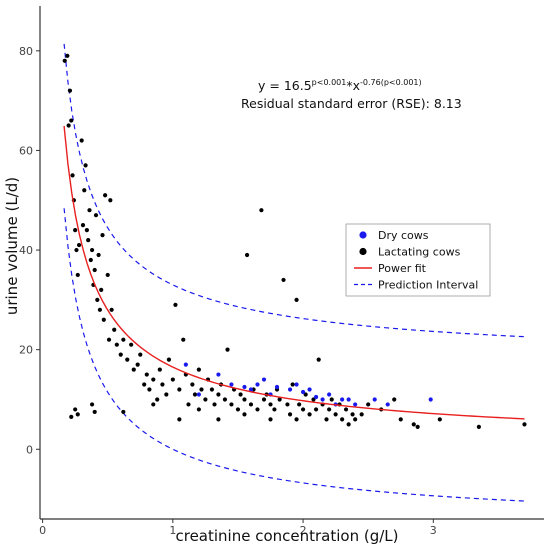 Image resolution: width=550 pixels, height=550 pixels. Describe the element at coordinates (363, 251) in the screenshot. I see `legend-key-dot` at that location.